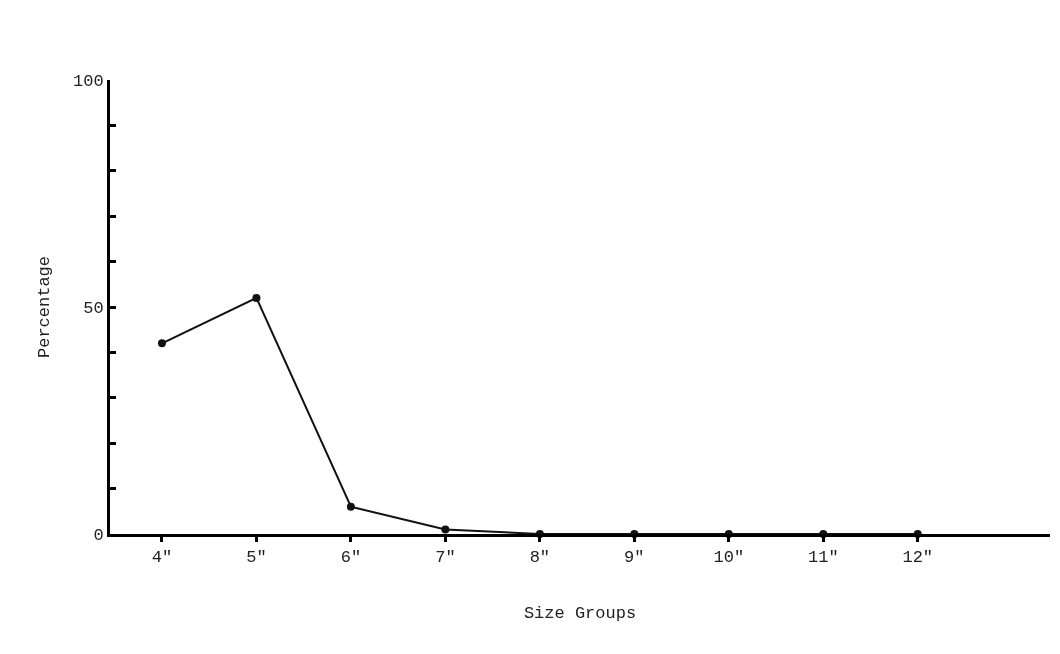  Describe the element at coordinates (634, 558) in the screenshot. I see `x-tick-label: 9"` at that location.